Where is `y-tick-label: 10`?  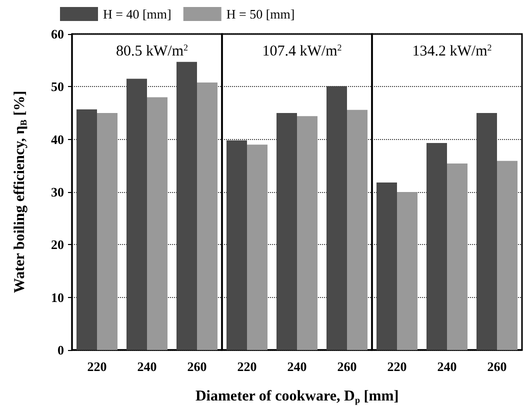 y-tick-label: 10 is located at coordinates (57, 297).